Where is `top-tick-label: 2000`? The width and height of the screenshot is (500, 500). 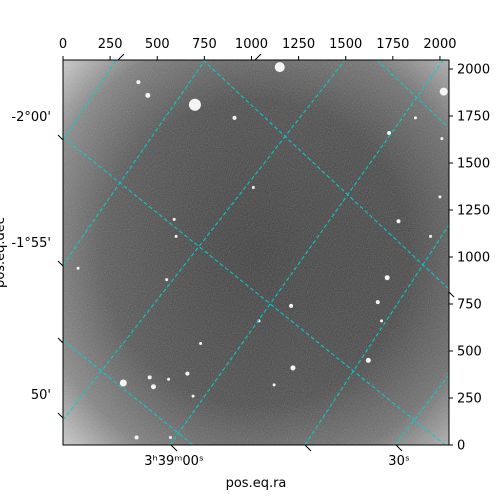
top-tick-label: 2000 is located at coordinates (439, 44).